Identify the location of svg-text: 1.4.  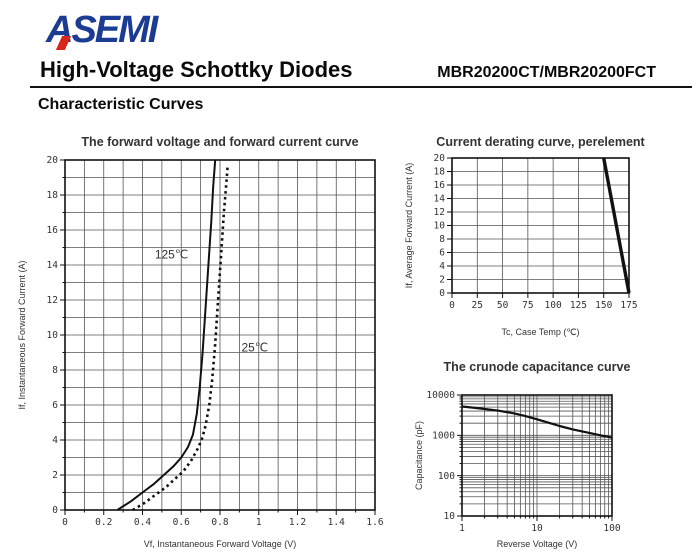
(336, 522).